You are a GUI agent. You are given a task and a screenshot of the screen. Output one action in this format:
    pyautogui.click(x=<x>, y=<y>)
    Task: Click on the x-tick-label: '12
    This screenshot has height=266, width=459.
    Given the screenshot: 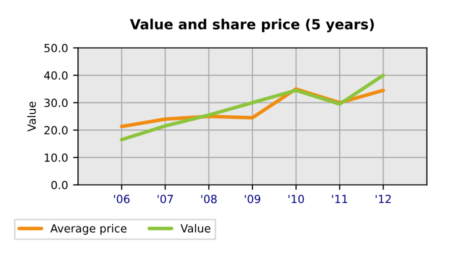 What is the action you would take?
    pyautogui.click(x=383, y=199)
    